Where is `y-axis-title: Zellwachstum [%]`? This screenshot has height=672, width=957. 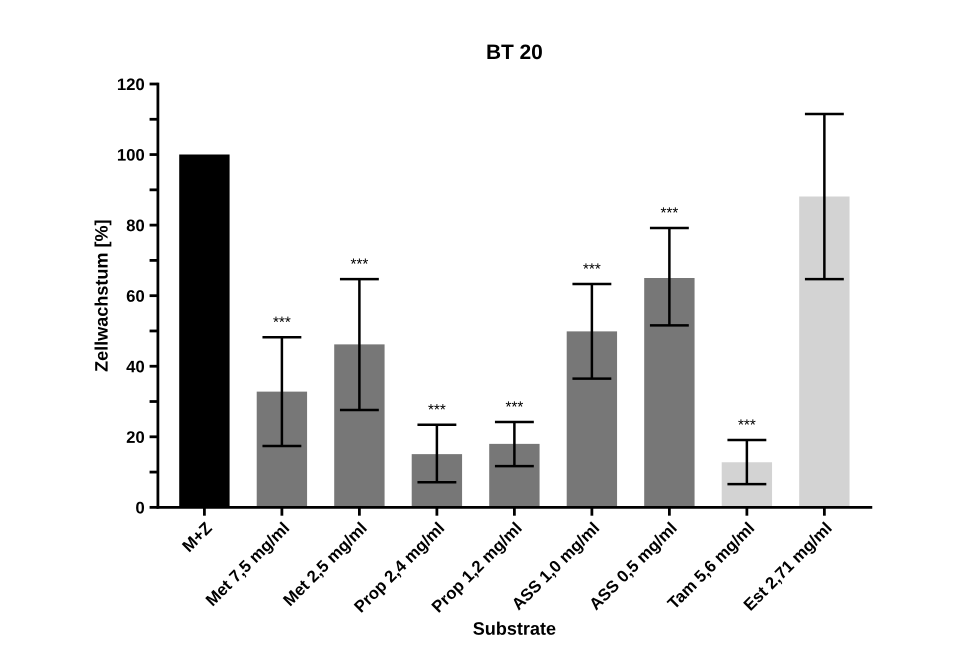 y-axis-title: Zellwachstum [%] is located at coordinates (103, 296).